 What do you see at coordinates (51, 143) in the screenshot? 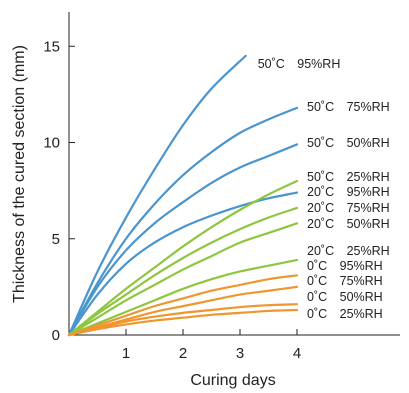
I see `y-tick-label: 10` at bounding box center [51, 143].